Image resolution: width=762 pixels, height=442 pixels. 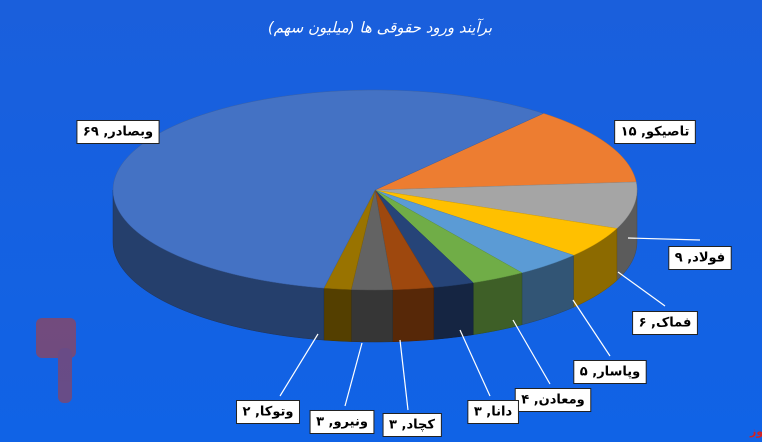 I want to click on data-label: وتوکا, ۲, so click(x=268, y=412).